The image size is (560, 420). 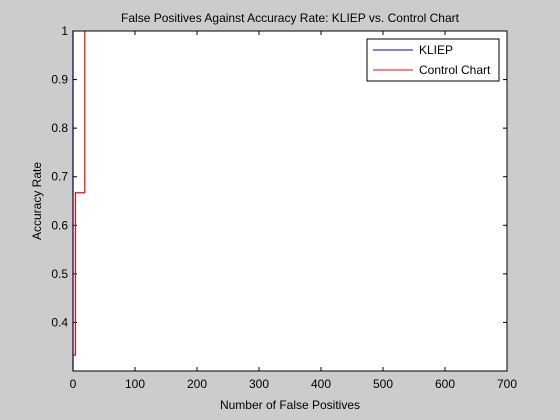 What do you see at coordinates (383, 384) in the screenshot?
I see `x-tick-label: 500` at bounding box center [383, 384].